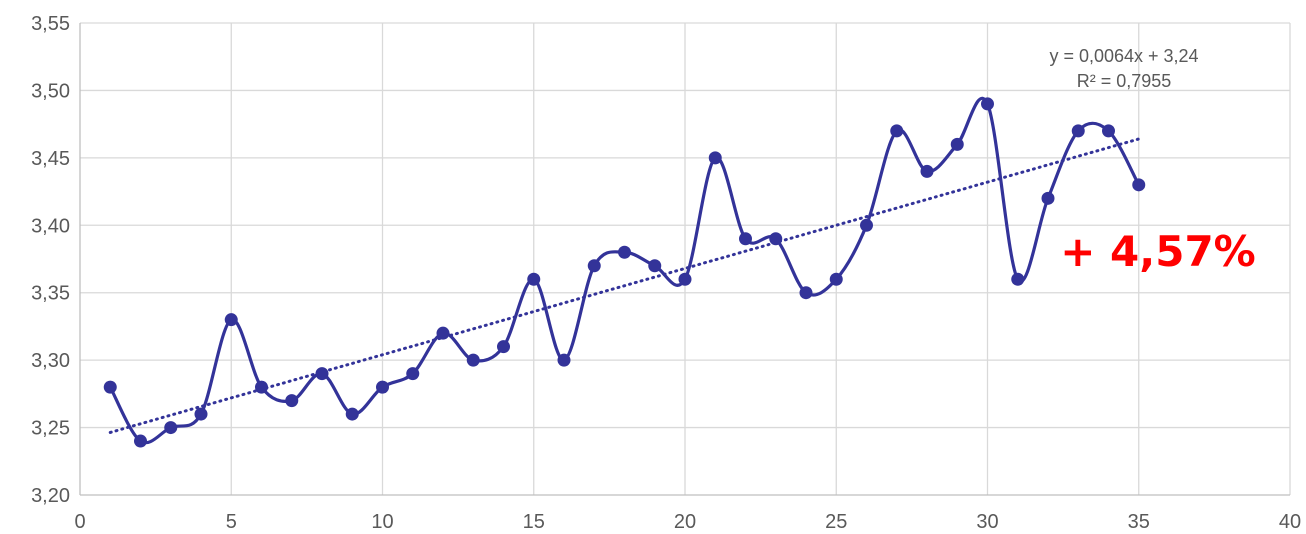 This screenshot has width=1306, height=534. What do you see at coordinates (50, 429) in the screenshot?
I see `y-tick-label: 3,25` at bounding box center [50, 429].